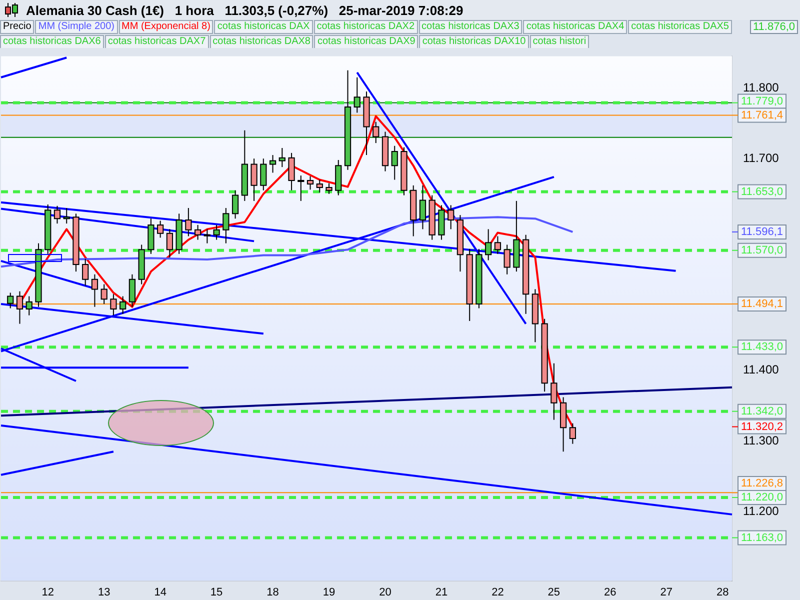 The image size is (800, 600). I want to click on ref-line-label: 11.342,0, so click(762, 411).